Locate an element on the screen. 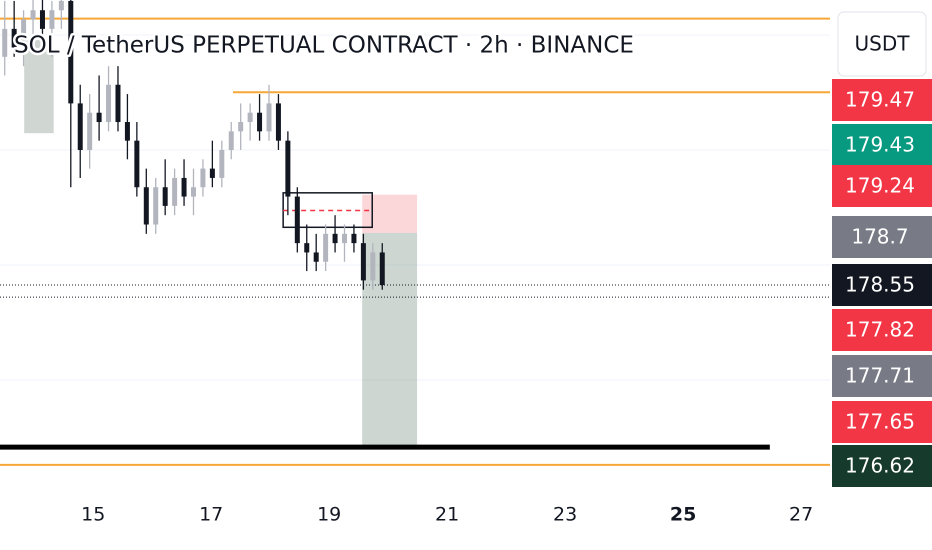 The image size is (932, 550). x-tick-label: 21 is located at coordinates (447, 515).